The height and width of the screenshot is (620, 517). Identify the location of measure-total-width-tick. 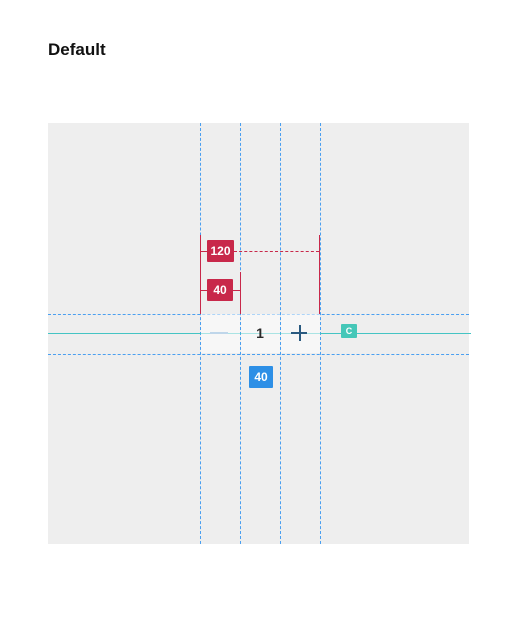
(203, 251).